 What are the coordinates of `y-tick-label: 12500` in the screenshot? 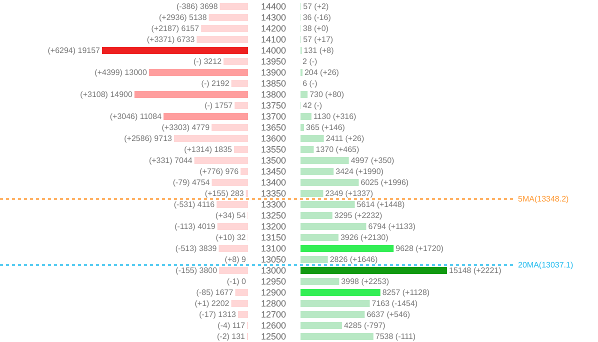 It's located at (273, 337).